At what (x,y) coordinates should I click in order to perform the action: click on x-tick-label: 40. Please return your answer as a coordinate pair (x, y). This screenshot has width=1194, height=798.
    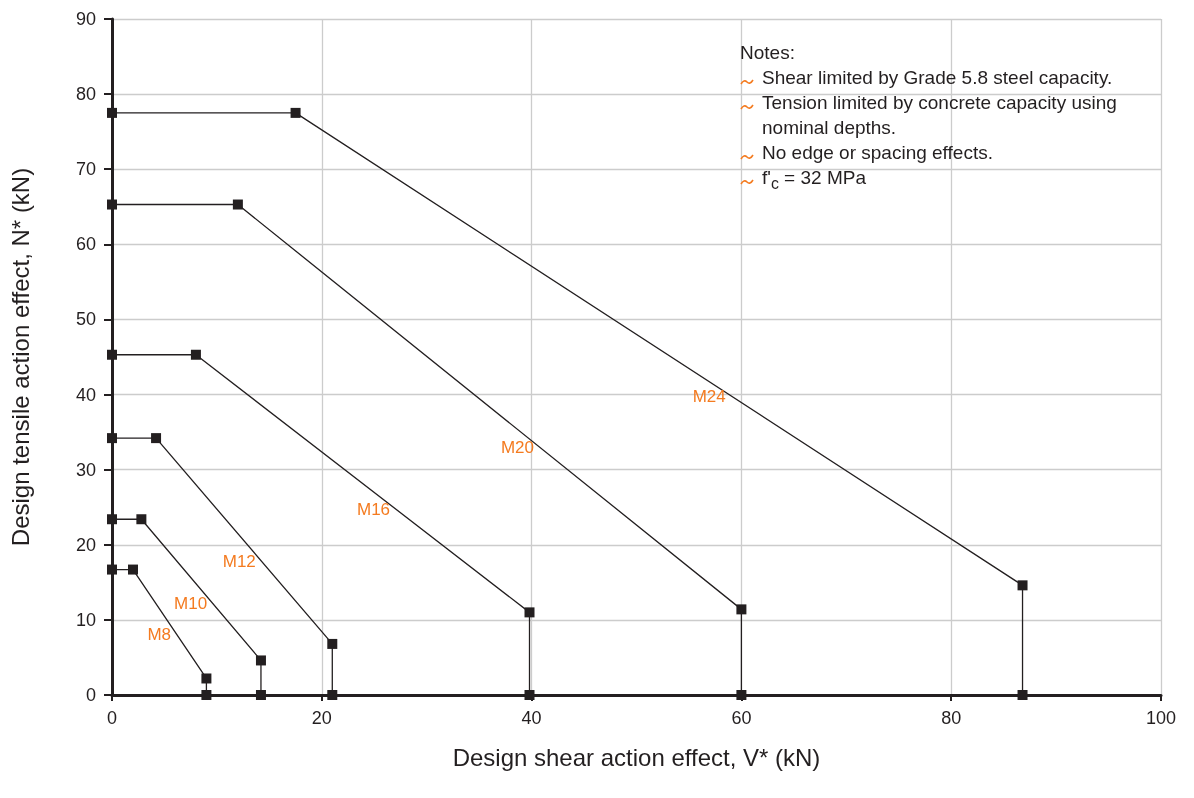
    Looking at the image, I should click on (531, 718).